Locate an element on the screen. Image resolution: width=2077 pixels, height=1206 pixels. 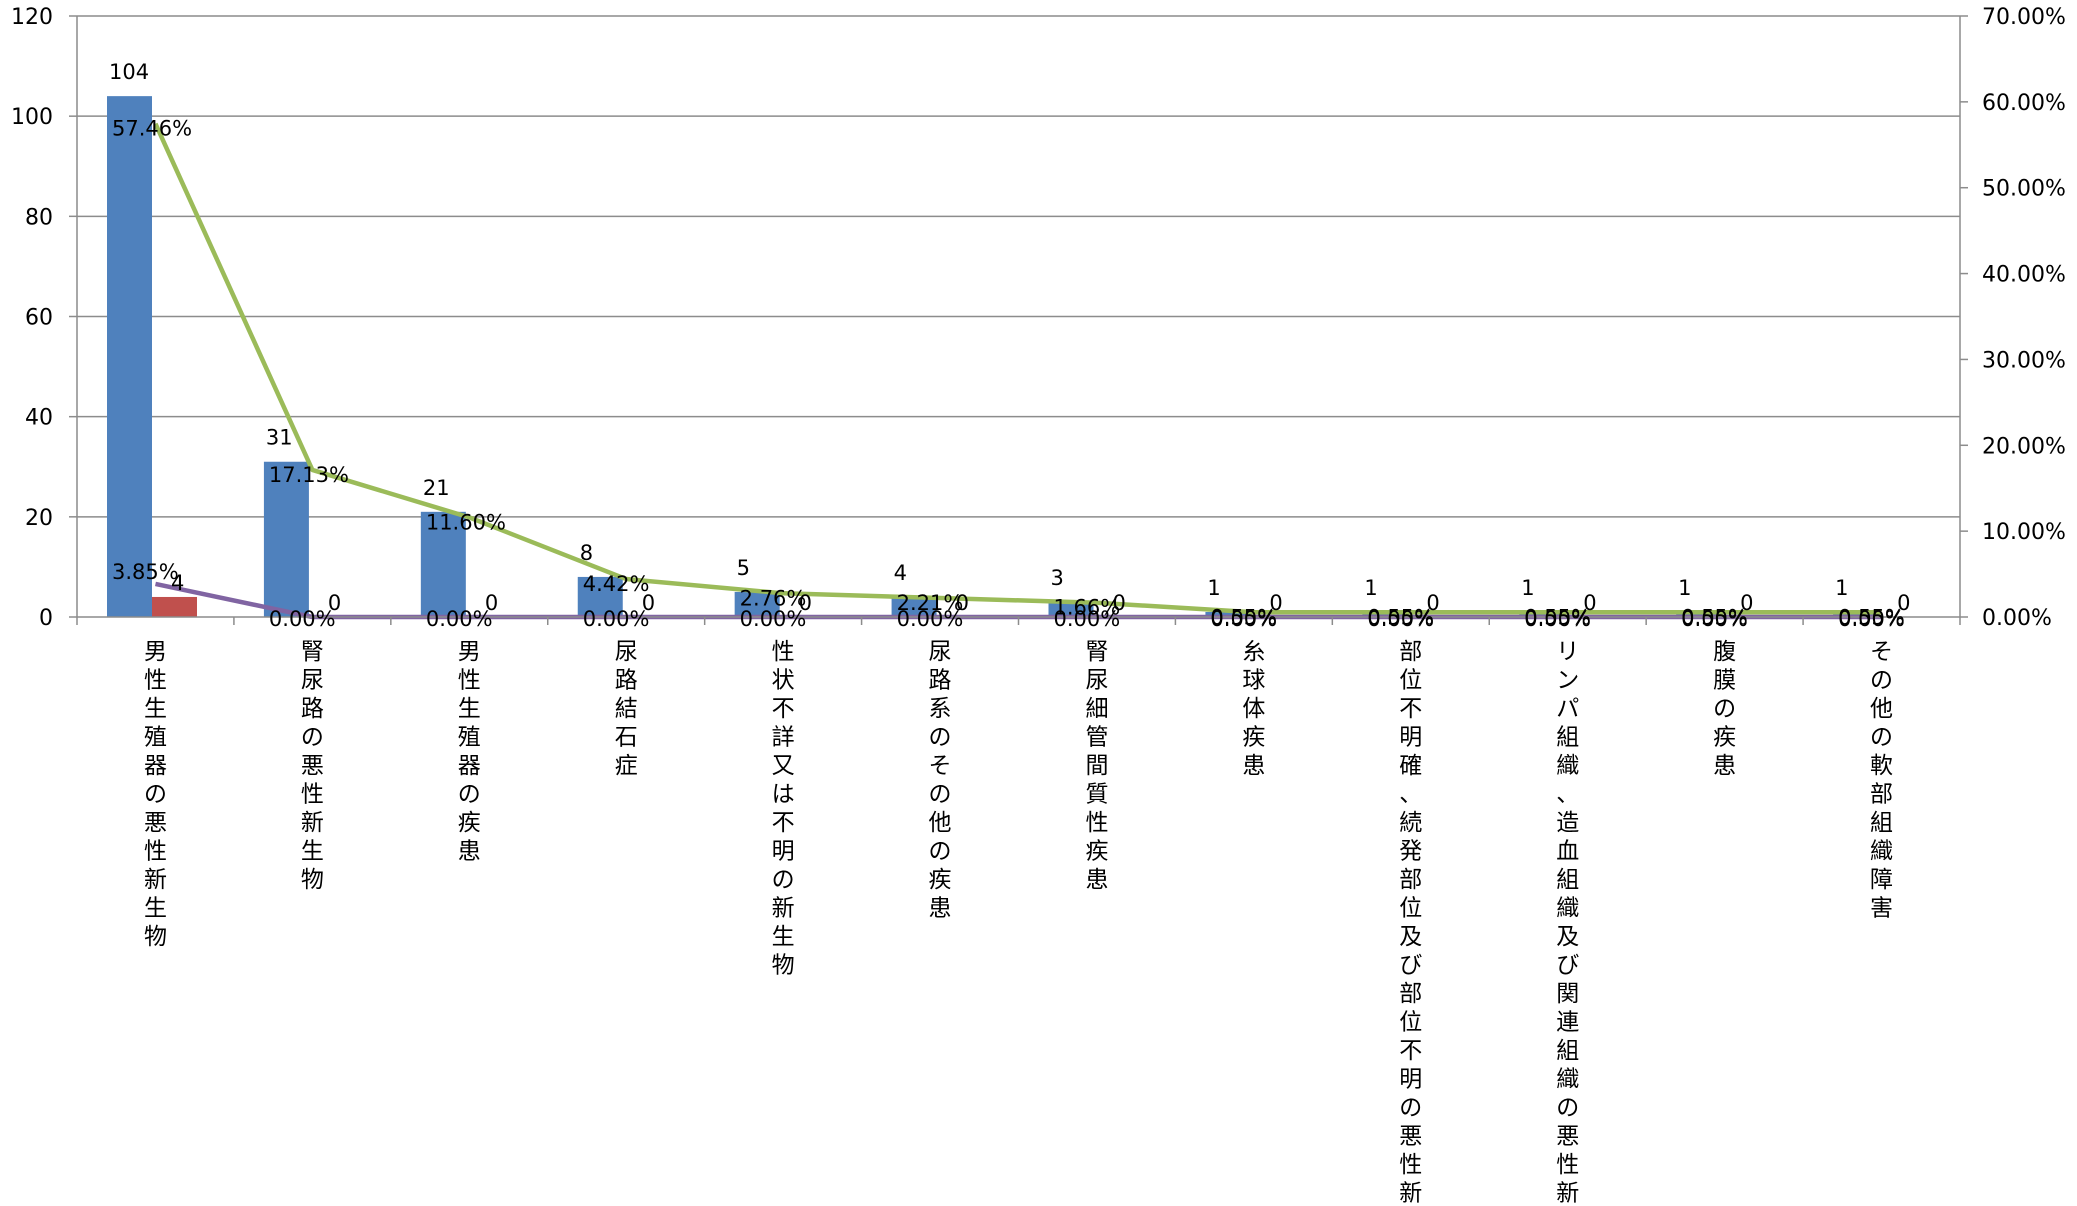
left-tick-label: 0 is located at coordinates (46, 618).